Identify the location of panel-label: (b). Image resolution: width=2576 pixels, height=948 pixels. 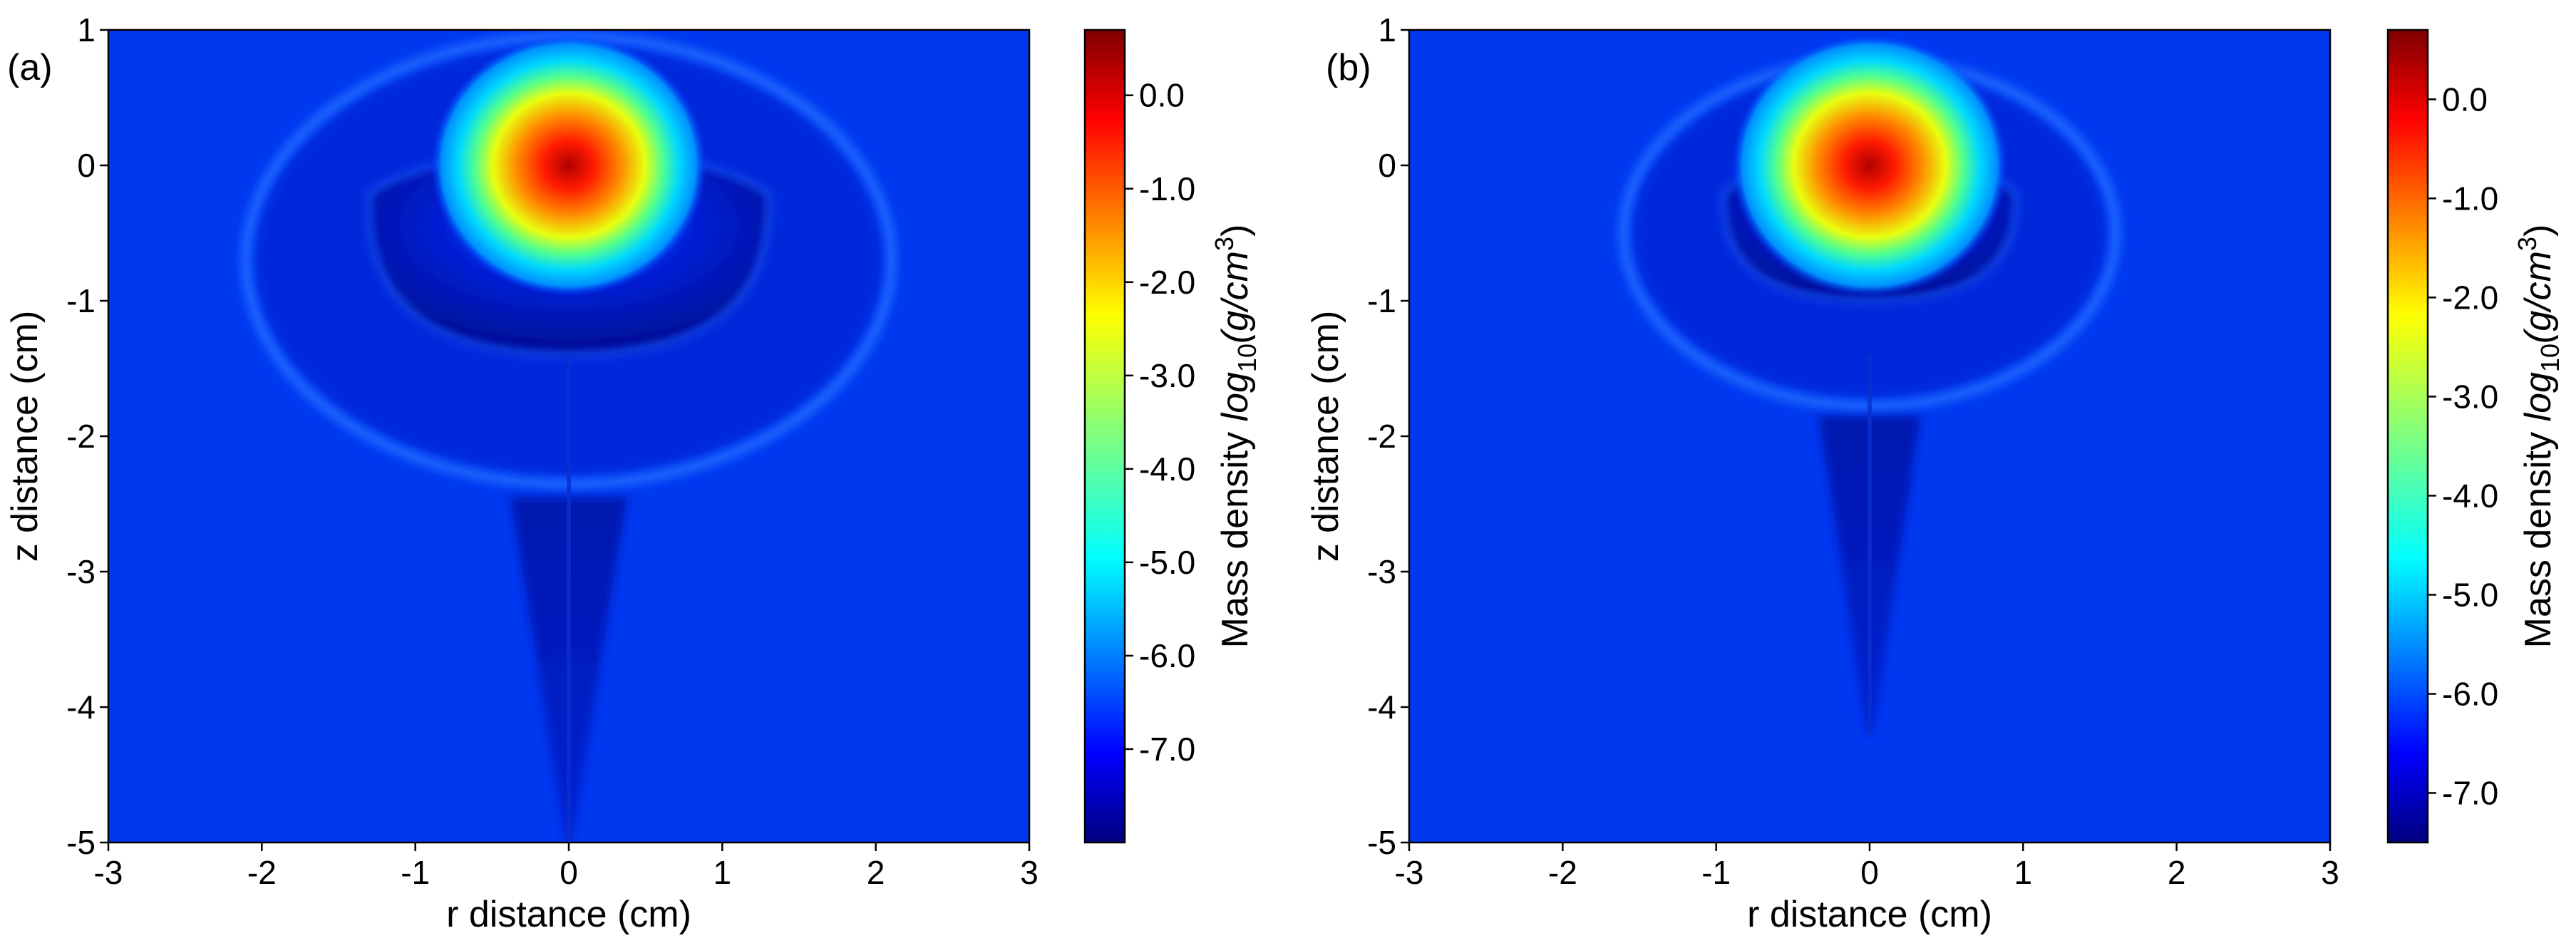
(1348, 68).